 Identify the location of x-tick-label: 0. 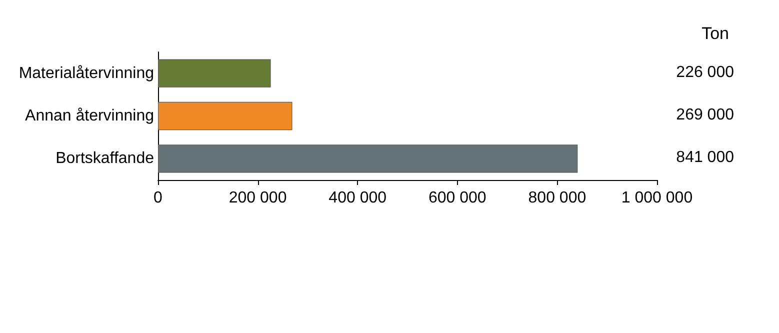
(158, 198).